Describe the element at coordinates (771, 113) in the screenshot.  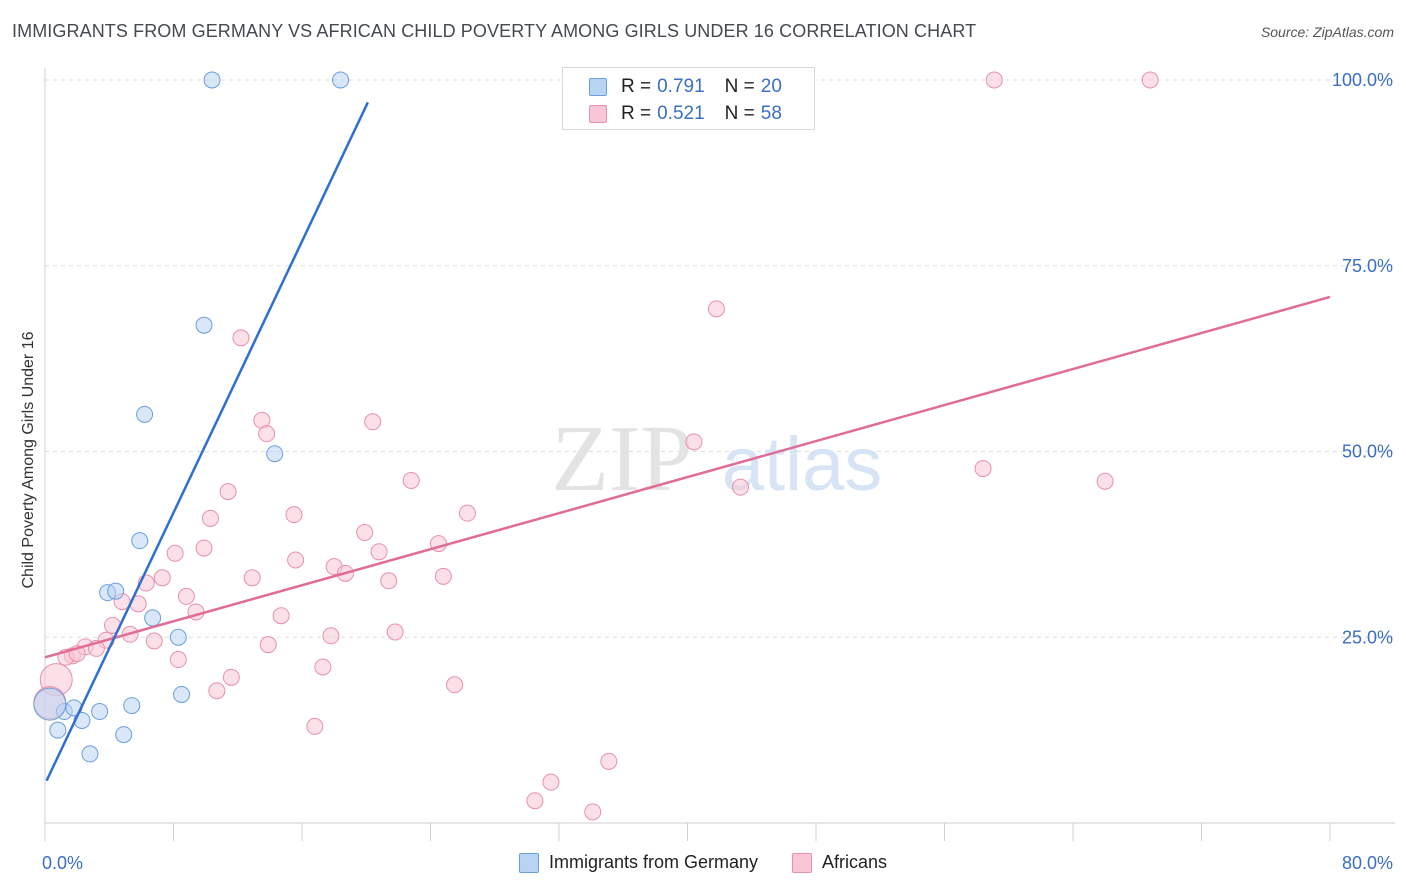
I see `legend-n-value: 58` at that location.